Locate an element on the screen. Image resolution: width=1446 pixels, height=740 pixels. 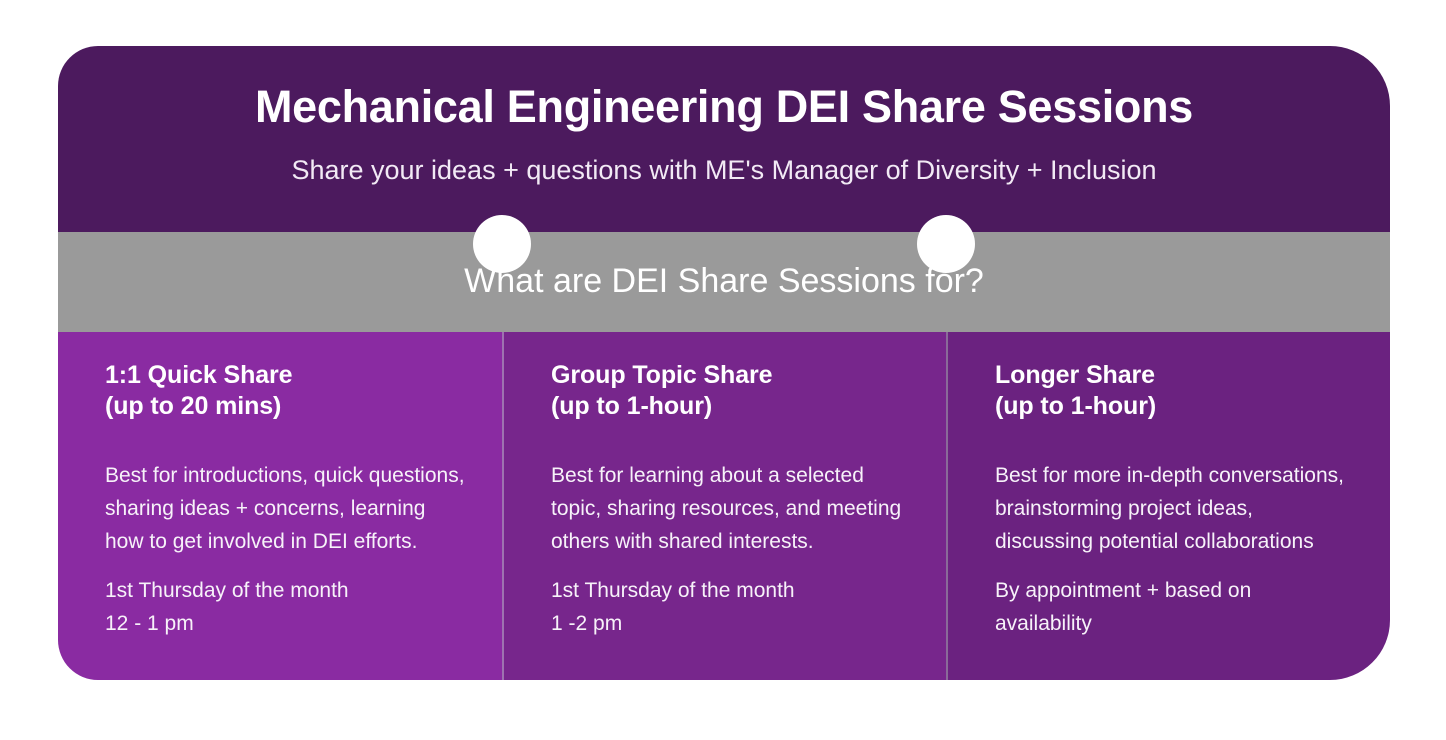
session-card-schedule: 1st Thursday of the month 1 -2 pm is located at coordinates (731, 599).